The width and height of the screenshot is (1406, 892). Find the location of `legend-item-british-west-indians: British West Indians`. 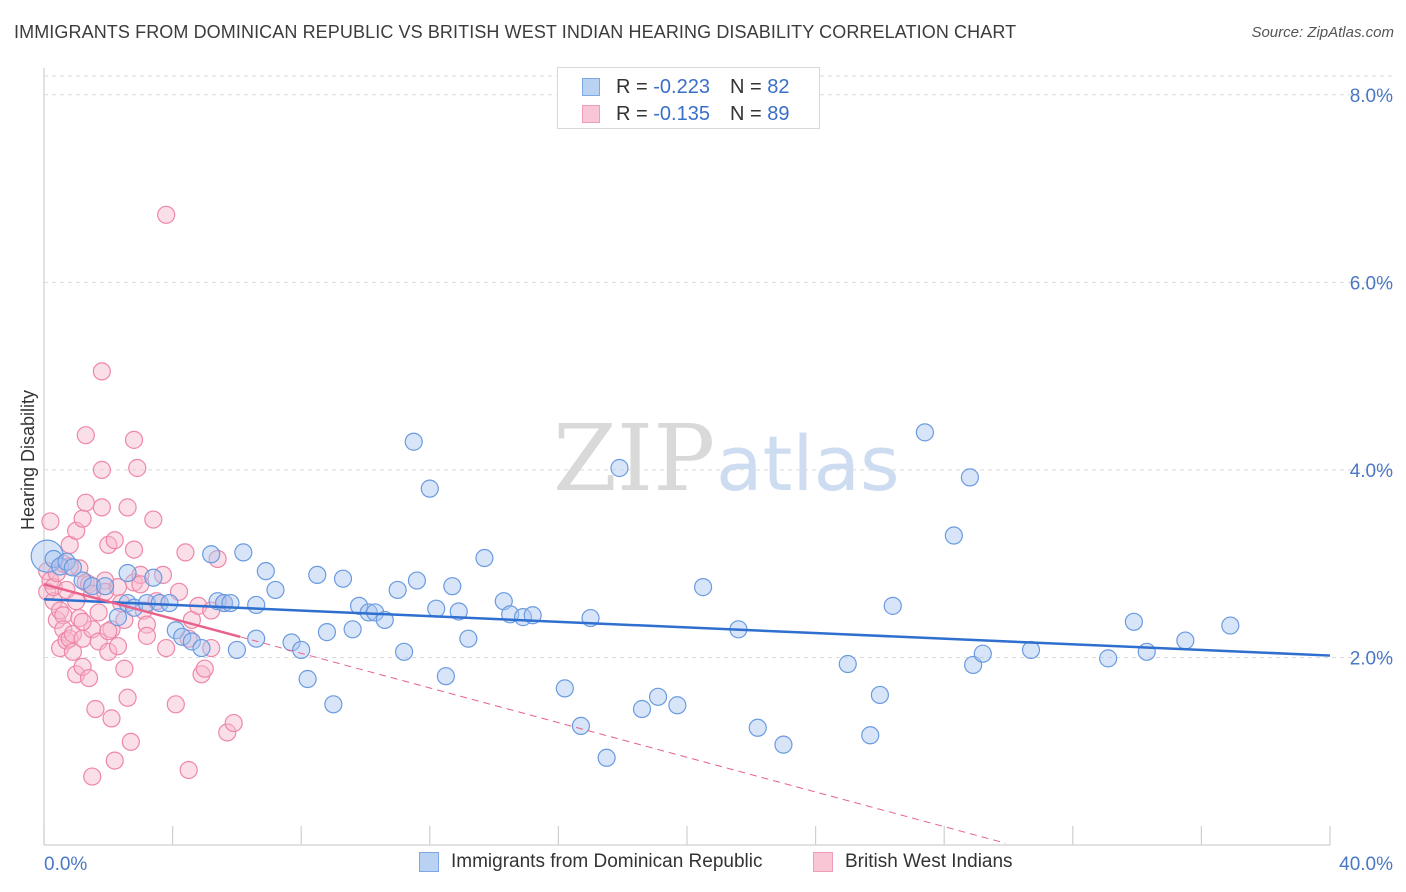

legend-item-british-west-indians: British West Indians is located at coordinates (913, 862).